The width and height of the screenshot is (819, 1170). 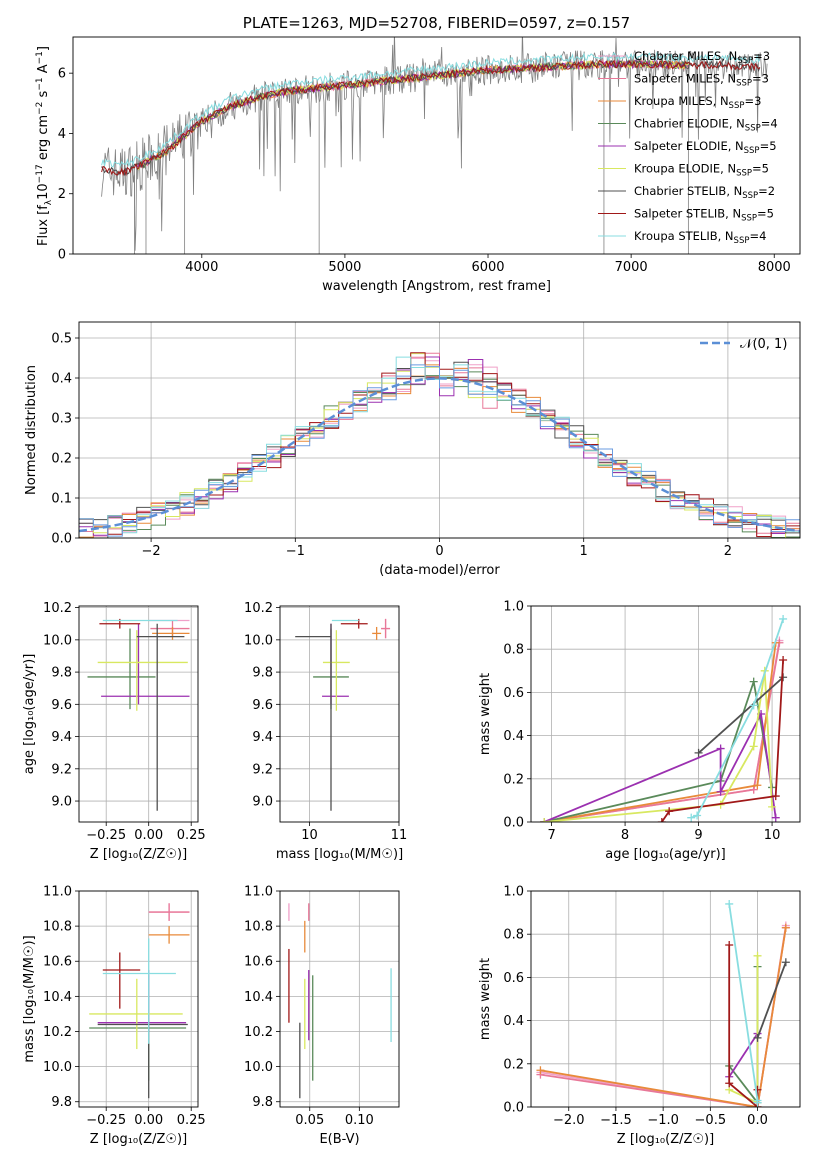 I want to click on x-tick-label: 5000, so click(x=344, y=267).